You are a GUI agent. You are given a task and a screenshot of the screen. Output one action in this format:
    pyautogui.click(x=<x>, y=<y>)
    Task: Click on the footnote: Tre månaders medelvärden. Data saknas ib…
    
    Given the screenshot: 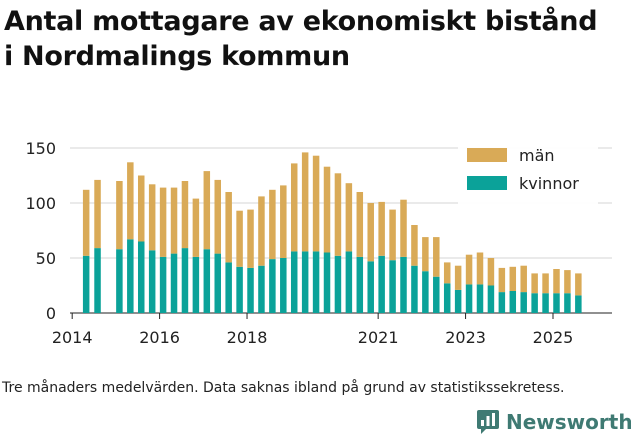 What is the action you would take?
    pyautogui.click(x=283, y=388)
    